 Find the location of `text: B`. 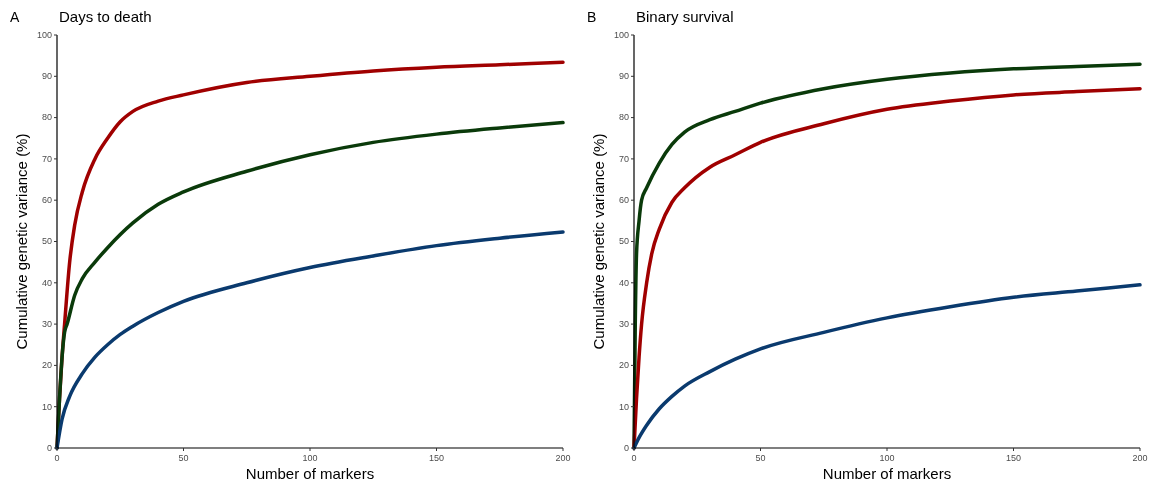

text: B is located at coordinates (592, 17).